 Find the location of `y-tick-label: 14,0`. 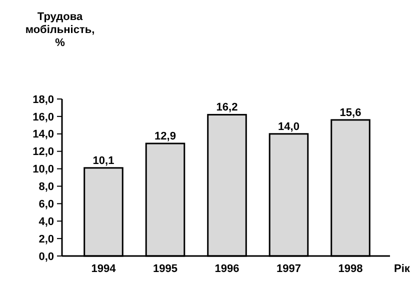

y-tick-label: 14,0 is located at coordinates (43, 134).